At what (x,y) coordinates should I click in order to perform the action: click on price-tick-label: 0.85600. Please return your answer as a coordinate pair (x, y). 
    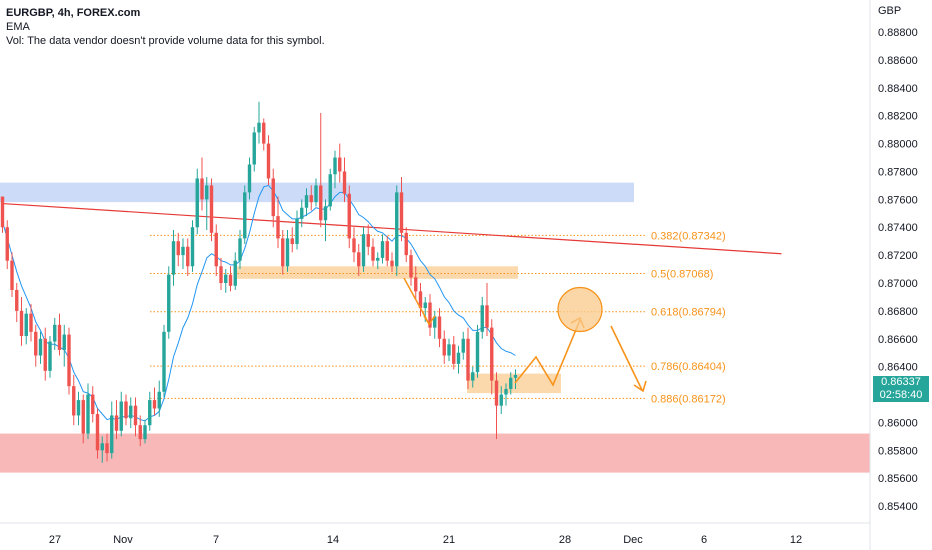
    Looking at the image, I should click on (898, 479).